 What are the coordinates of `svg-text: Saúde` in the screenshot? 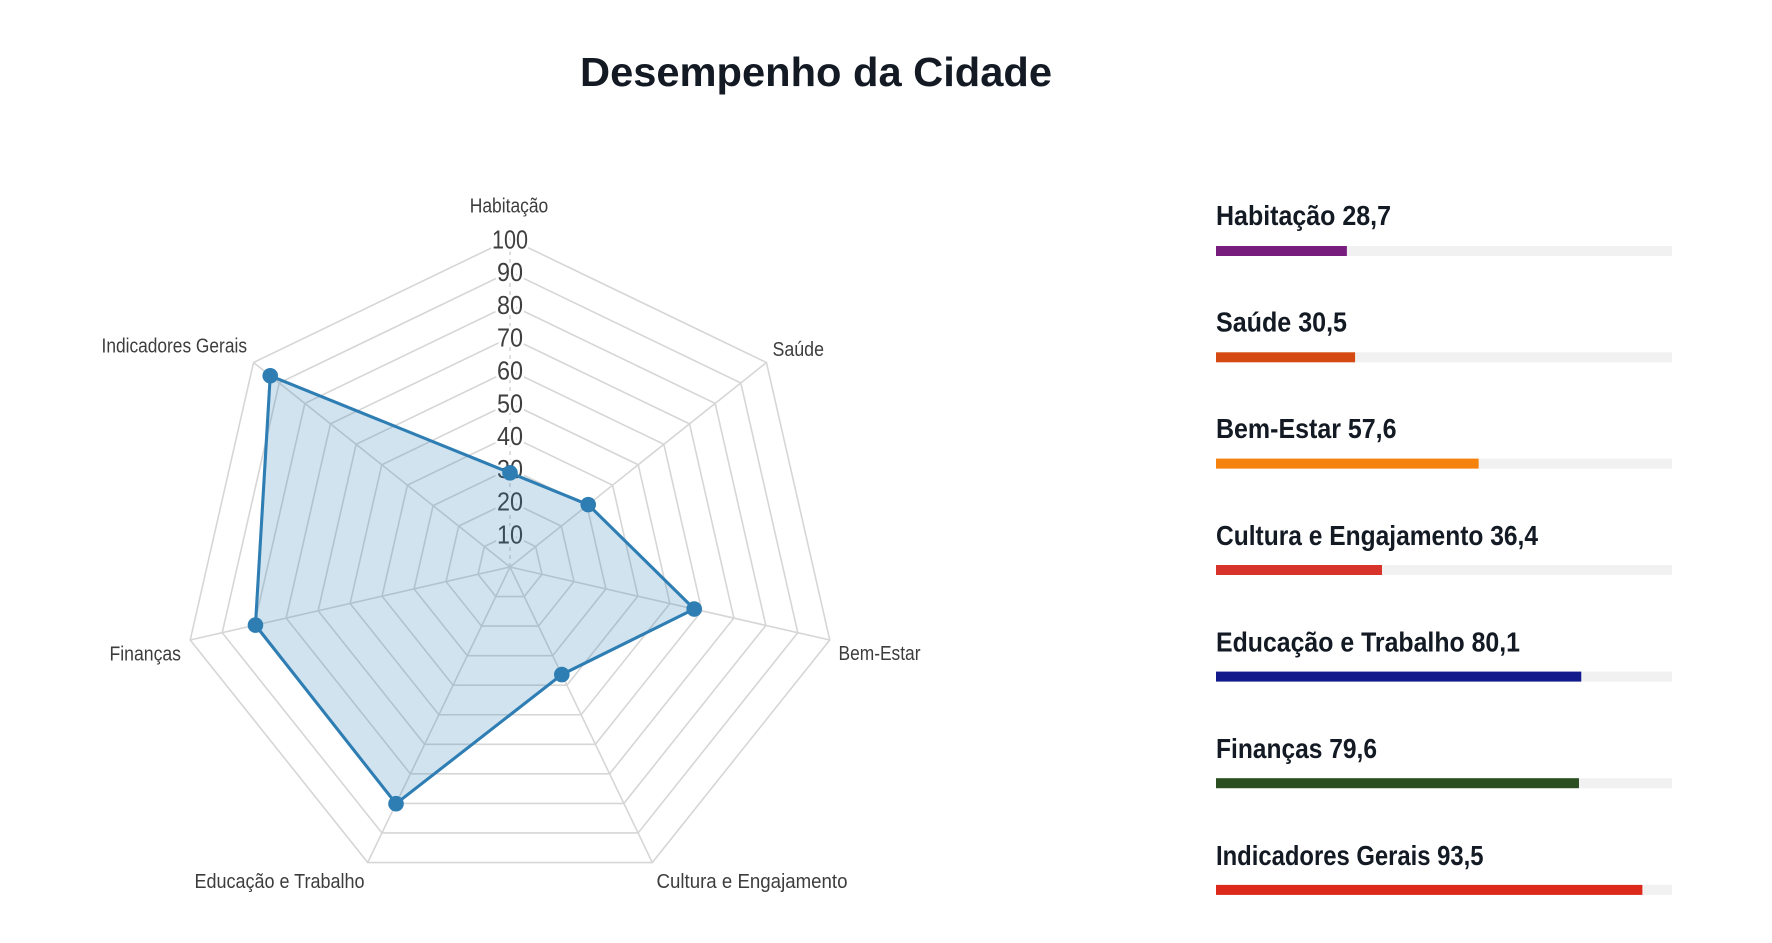 It's located at (799, 350).